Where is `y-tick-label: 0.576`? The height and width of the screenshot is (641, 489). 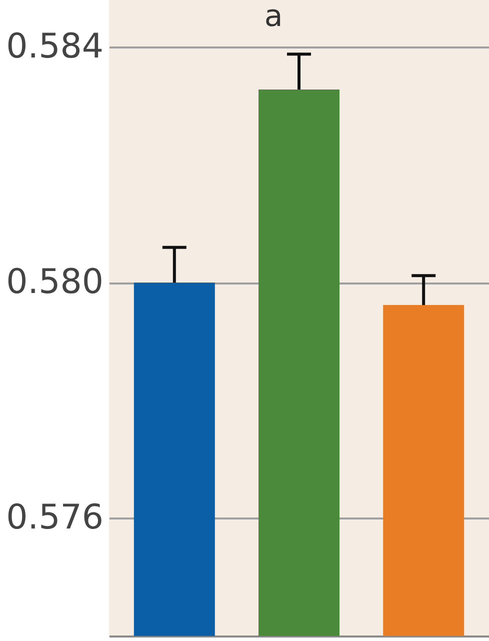 y-tick-label: 0.576 is located at coordinates (55, 518).